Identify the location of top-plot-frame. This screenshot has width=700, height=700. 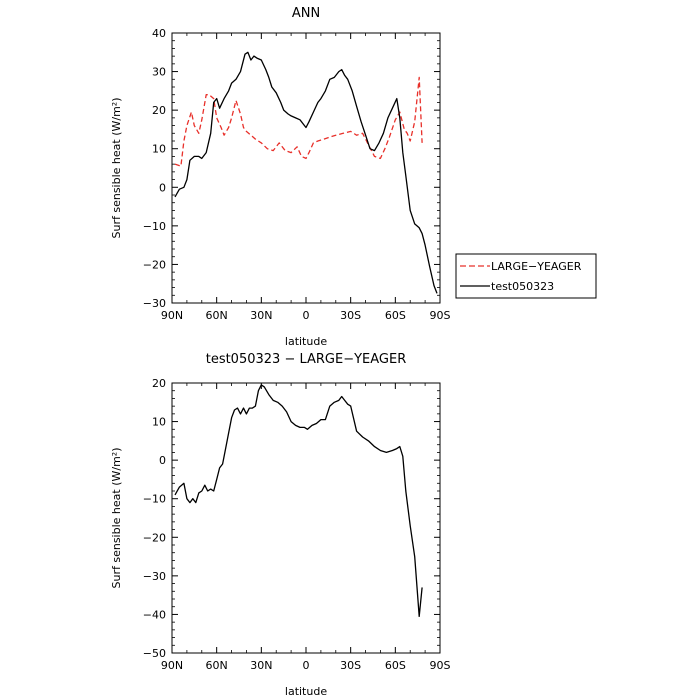
(306, 168).